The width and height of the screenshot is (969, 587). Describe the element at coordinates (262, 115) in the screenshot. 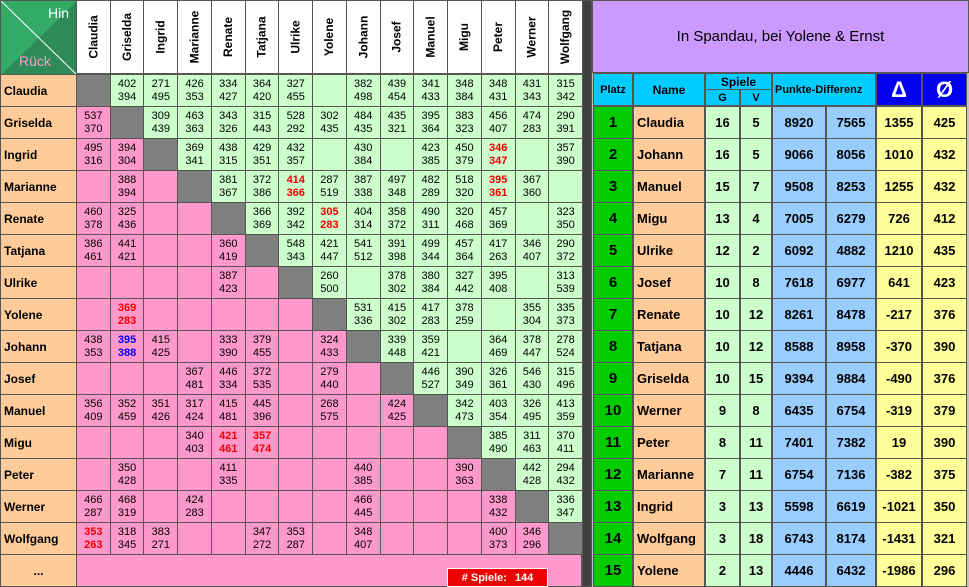

I see `score-top: 315` at that location.